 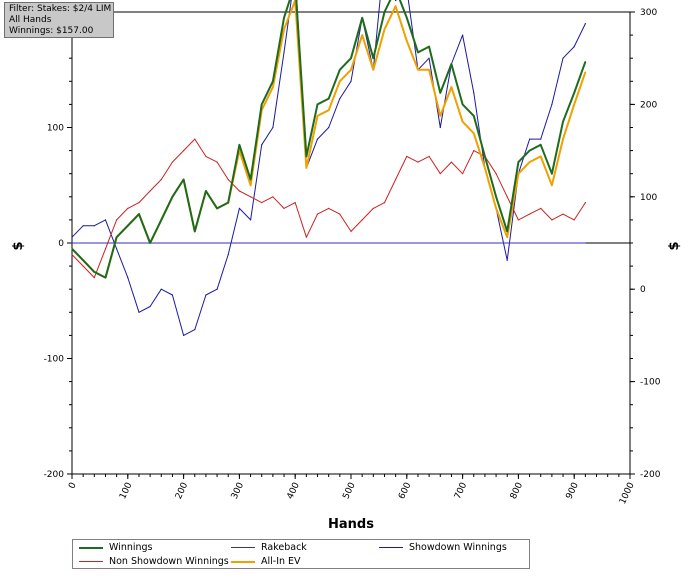 I want to click on x-tick-label: 1000, so click(x=627, y=493).